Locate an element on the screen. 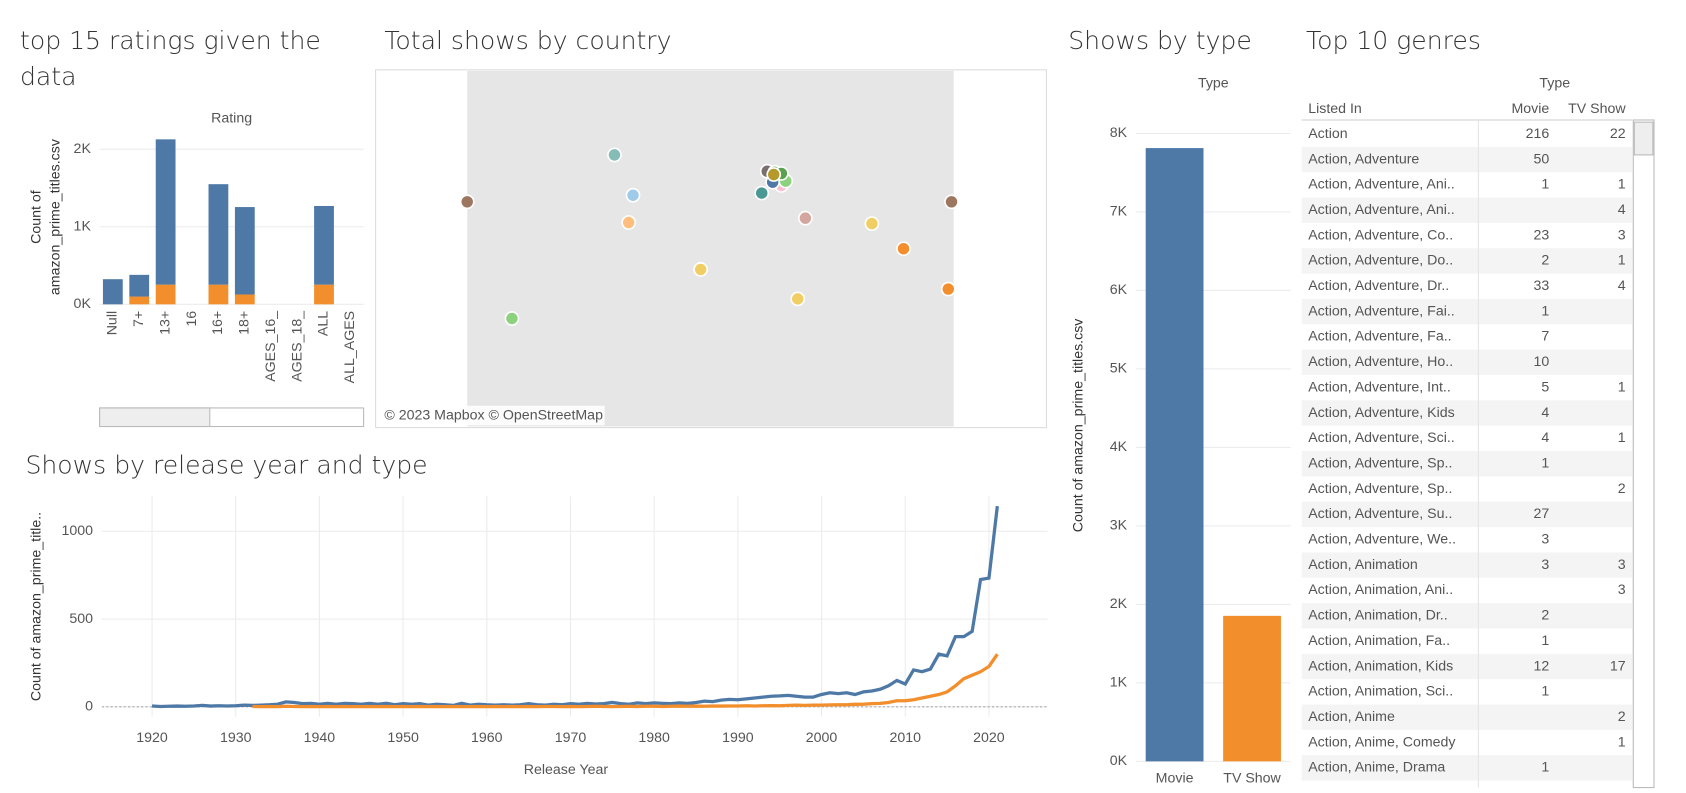 Image resolution: width=1686 pixels, height=793 pixels. x-tick-label: 2010 is located at coordinates (905, 738).